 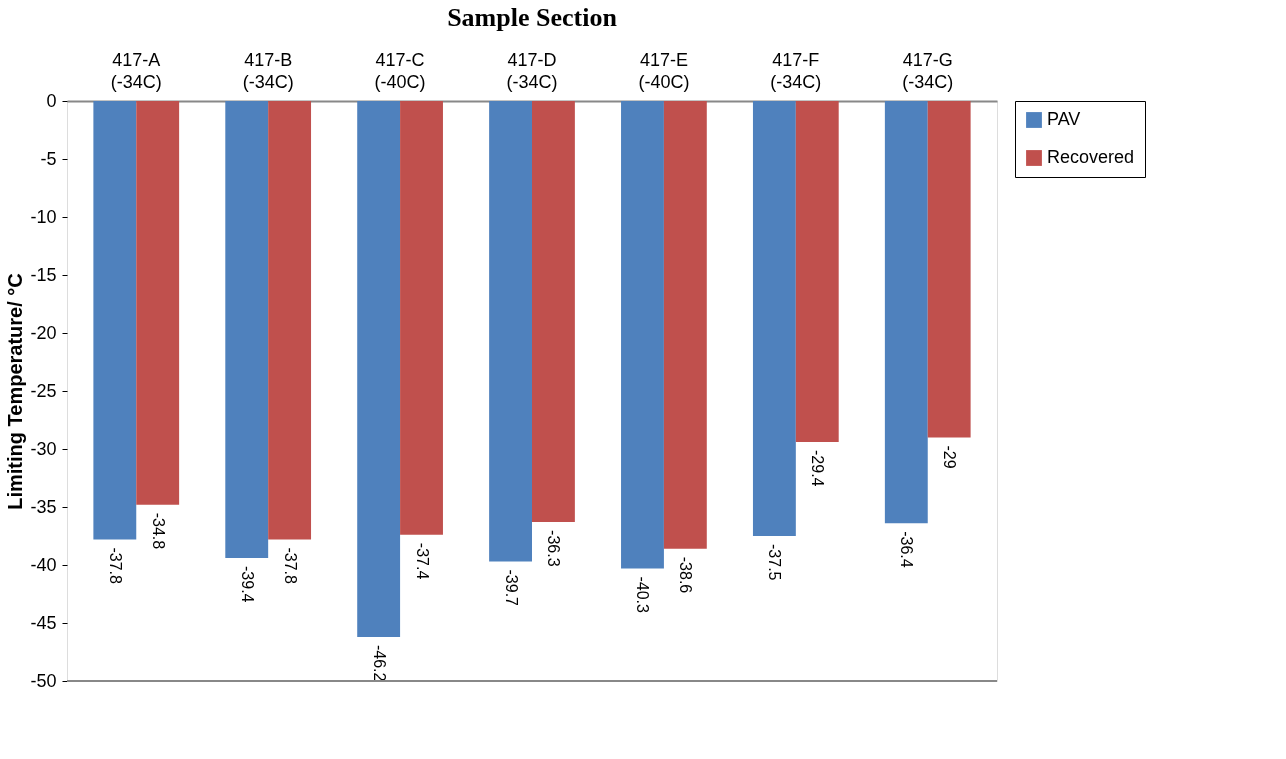 What do you see at coordinates (796, 70) in the screenshot?
I see `x-tick-label: 417-F (-34C)` at bounding box center [796, 70].